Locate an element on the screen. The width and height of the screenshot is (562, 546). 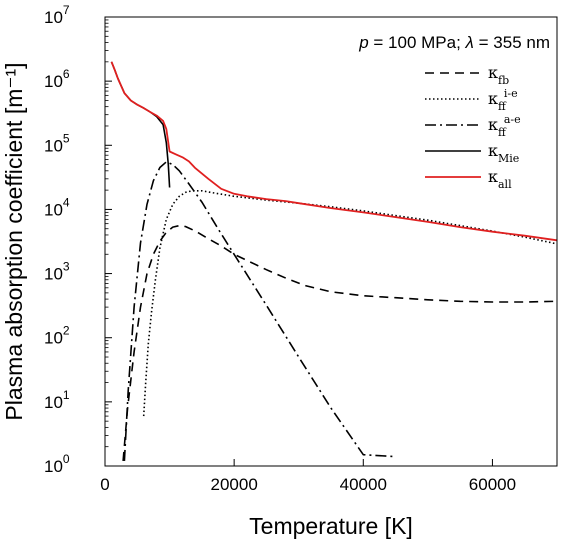
y-tick-label: 10³ is located at coordinates (57, 272).